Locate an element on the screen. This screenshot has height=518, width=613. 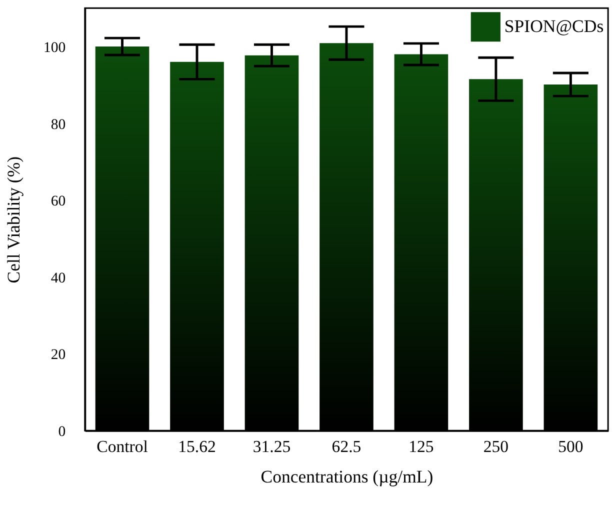
y-tick-label: 80 is located at coordinates (58, 124).